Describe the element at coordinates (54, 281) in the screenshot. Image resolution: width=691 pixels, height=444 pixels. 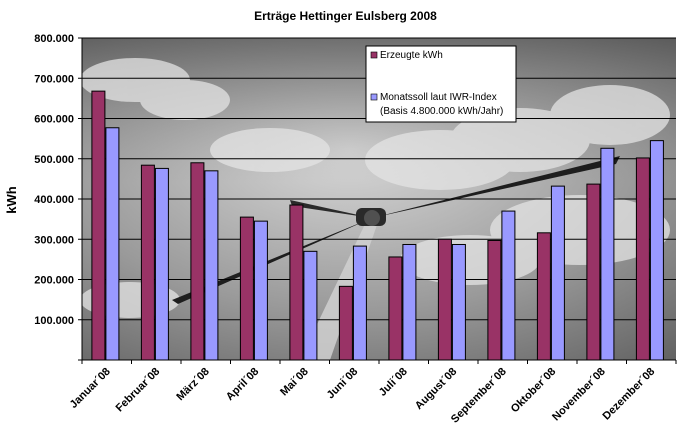
I see `y-tick-label: 200.000` at that location.